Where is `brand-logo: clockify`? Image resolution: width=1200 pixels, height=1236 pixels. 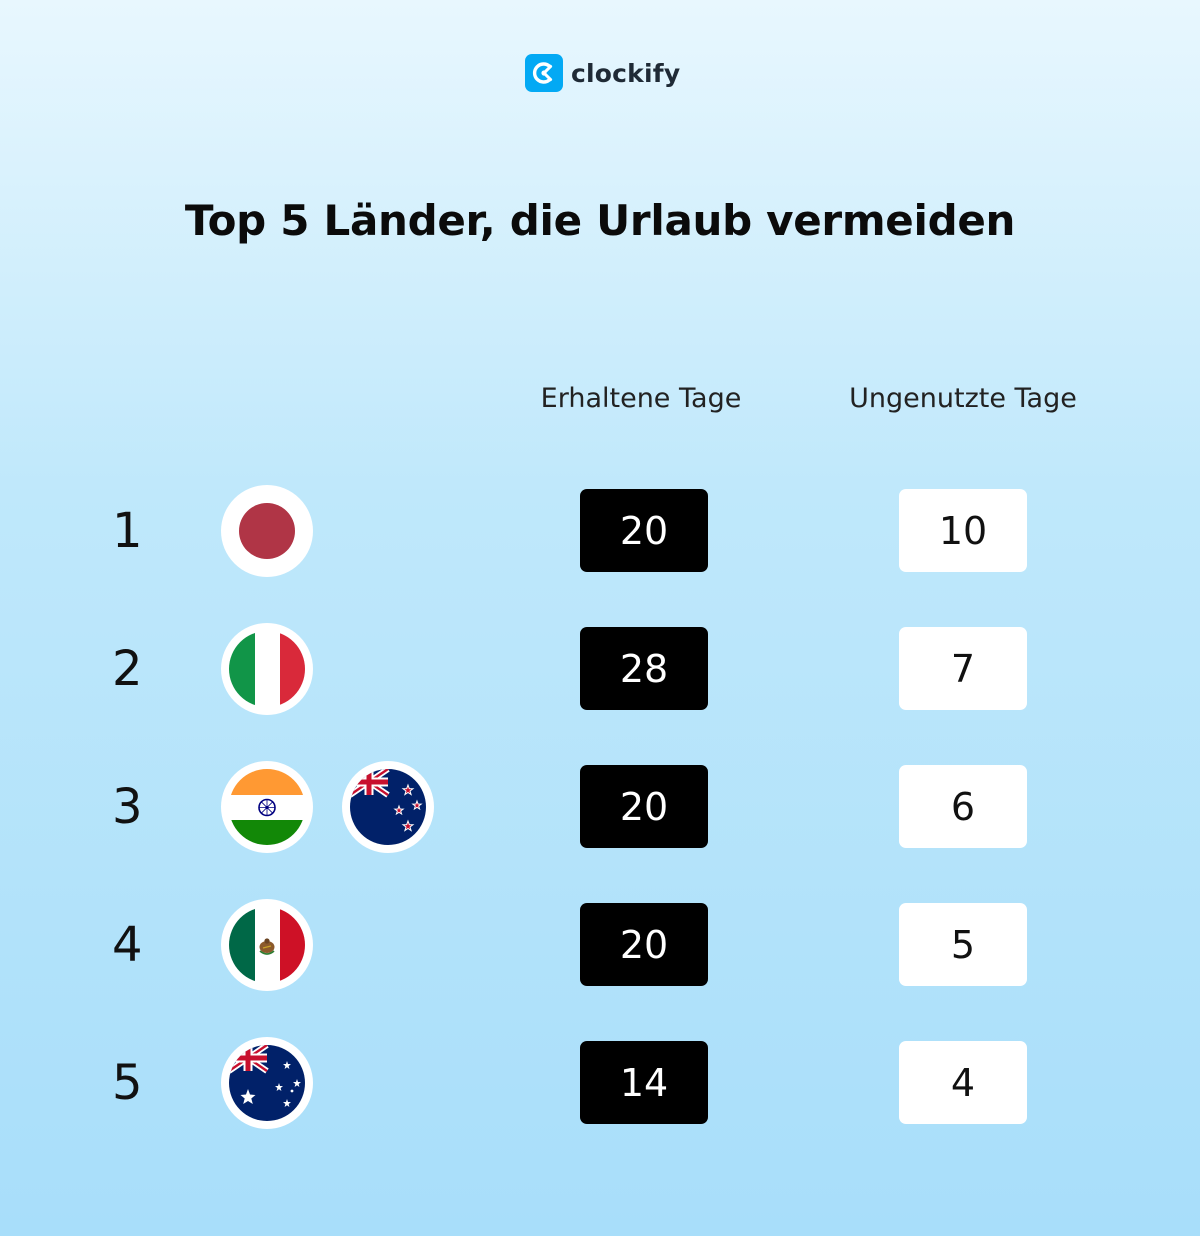 brand-logo: clockify is located at coordinates (602, 73).